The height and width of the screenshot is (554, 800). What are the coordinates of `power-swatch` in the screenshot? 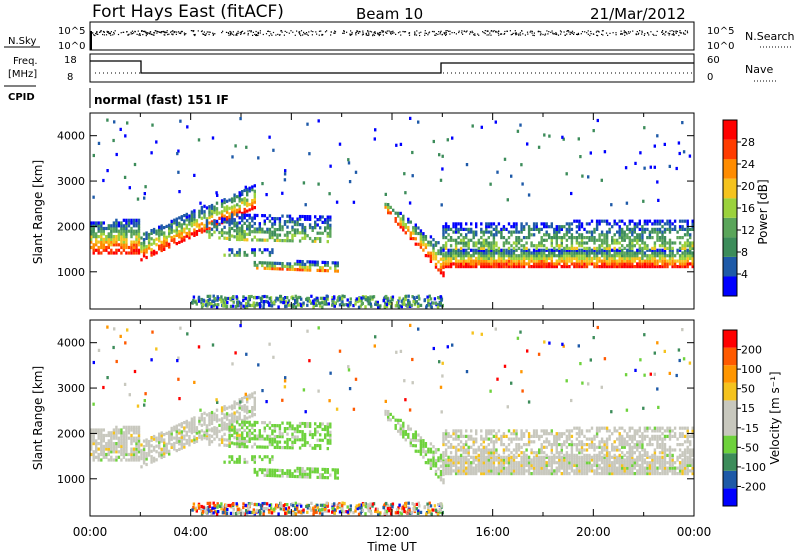 It's located at (730, 227).